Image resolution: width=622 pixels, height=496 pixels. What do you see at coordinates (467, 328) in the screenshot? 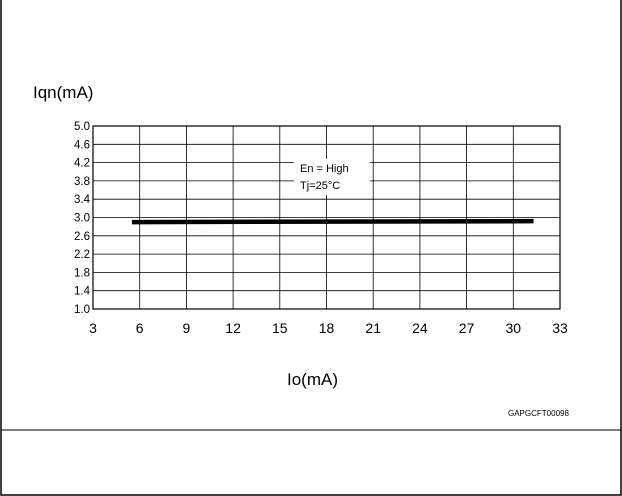
I see `x-tick-label-8: 27` at bounding box center [467, 328].